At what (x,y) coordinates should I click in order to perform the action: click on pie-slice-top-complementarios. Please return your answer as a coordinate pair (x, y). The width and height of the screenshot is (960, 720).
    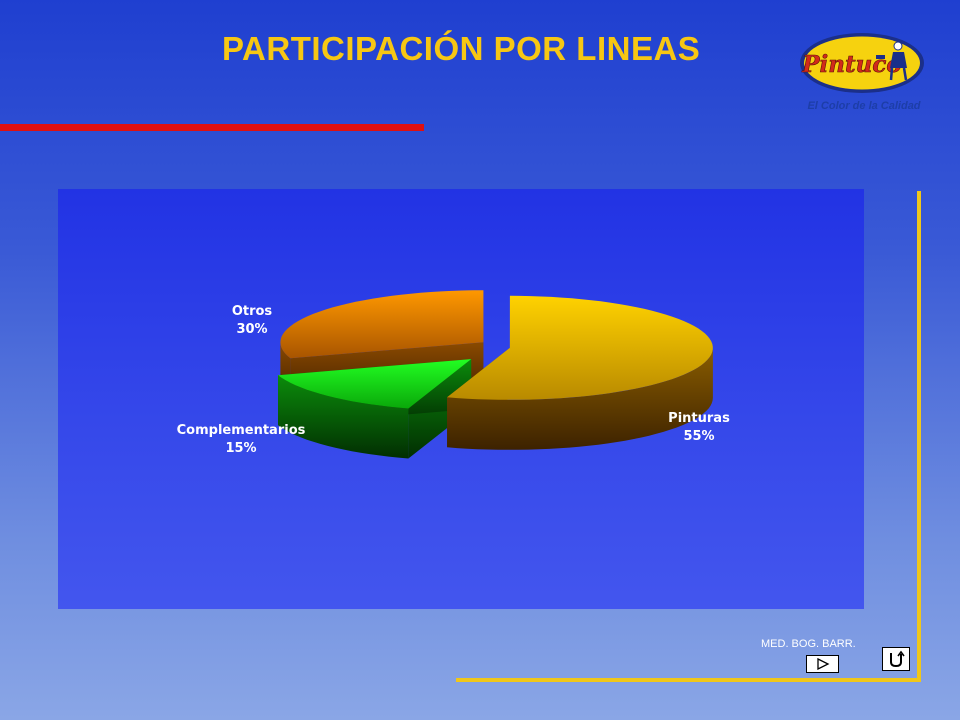
    Looking at the image, I should click on (375, 384).